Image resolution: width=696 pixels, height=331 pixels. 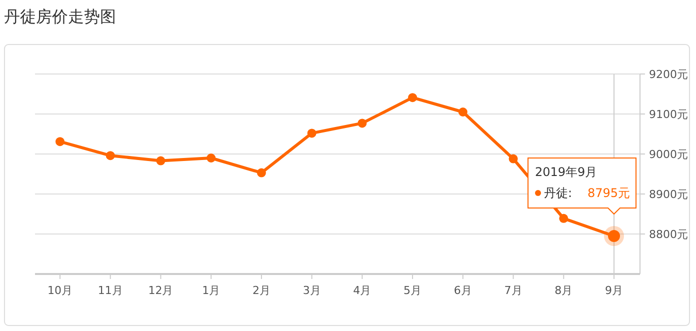 I want to click on y-tick-label: 8800元, so click(x=668, y=234).